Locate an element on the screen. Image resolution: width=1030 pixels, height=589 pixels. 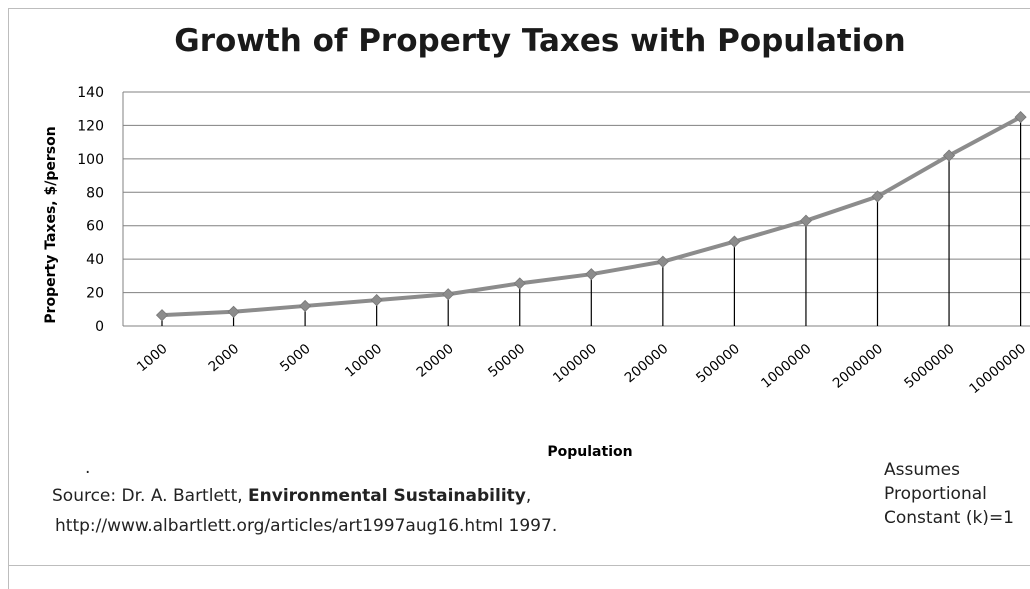
x-tick-label: 2000 is located at coordinates (224, 358).